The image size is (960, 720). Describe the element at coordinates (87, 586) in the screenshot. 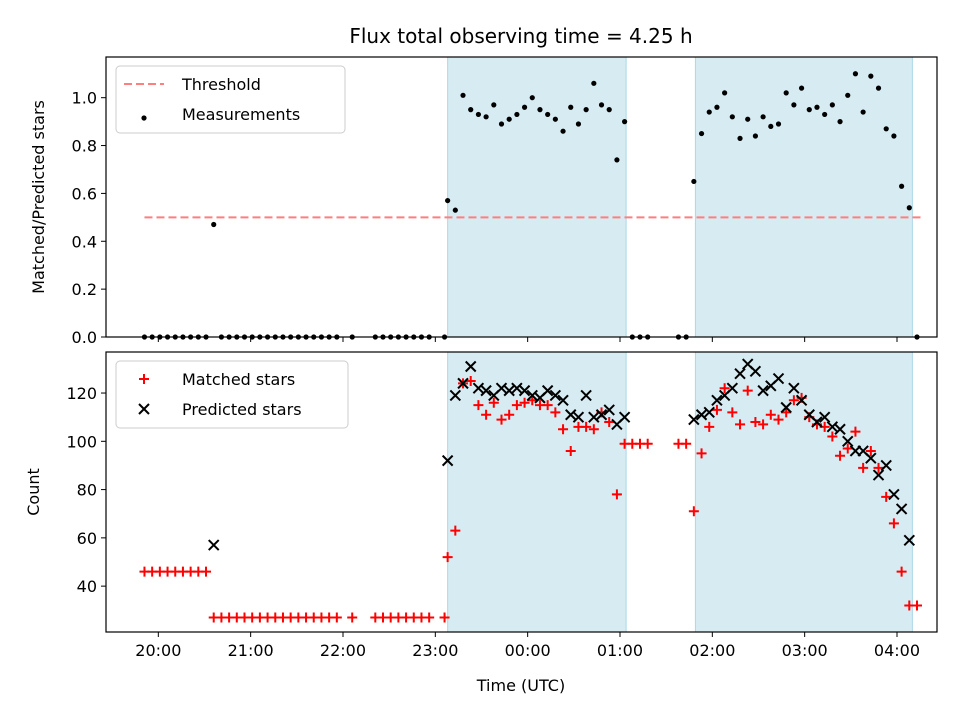

I see `y-tick-label: 40` at that location.